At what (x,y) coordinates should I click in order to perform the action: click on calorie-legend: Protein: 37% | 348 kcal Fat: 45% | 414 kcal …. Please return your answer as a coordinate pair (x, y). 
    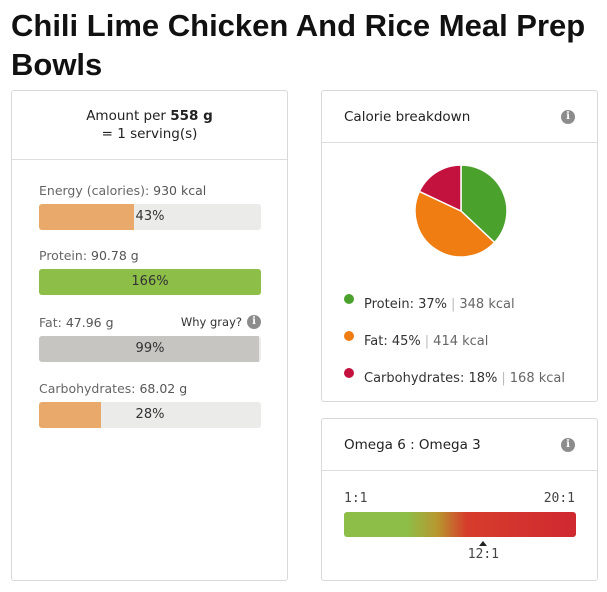
    Looking at the image, I should click on (454, 341).